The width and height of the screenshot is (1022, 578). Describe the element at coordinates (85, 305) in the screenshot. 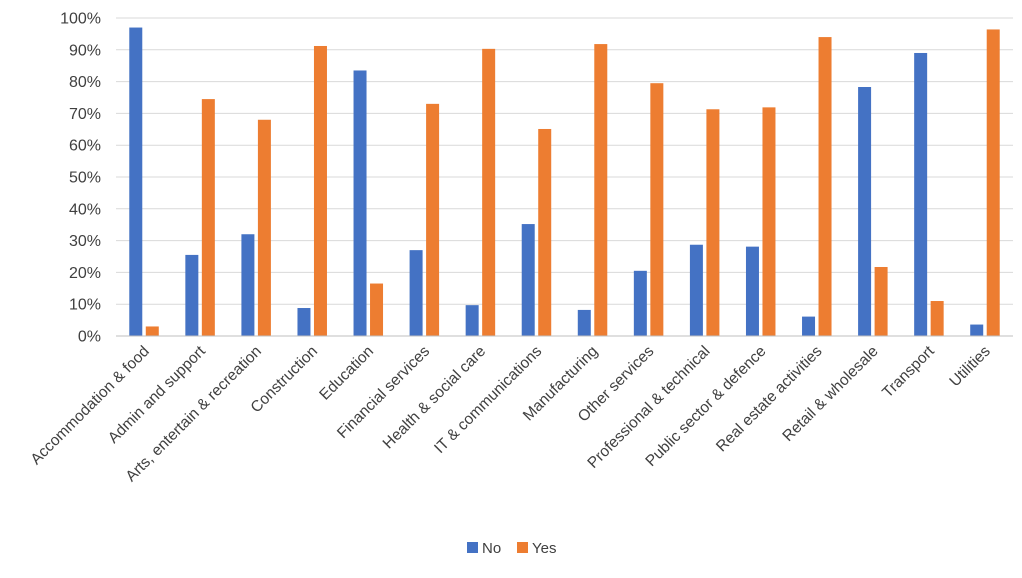

I see `y-tick-label: 10%` at that location.